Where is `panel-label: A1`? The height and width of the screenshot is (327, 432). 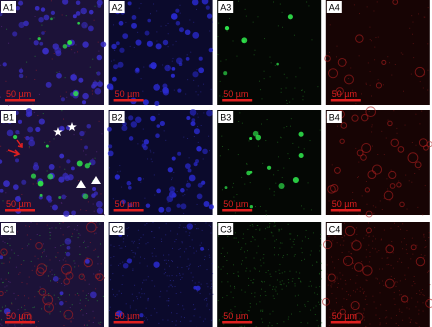 panel-label: A1 is located at coordinates (8, 8).